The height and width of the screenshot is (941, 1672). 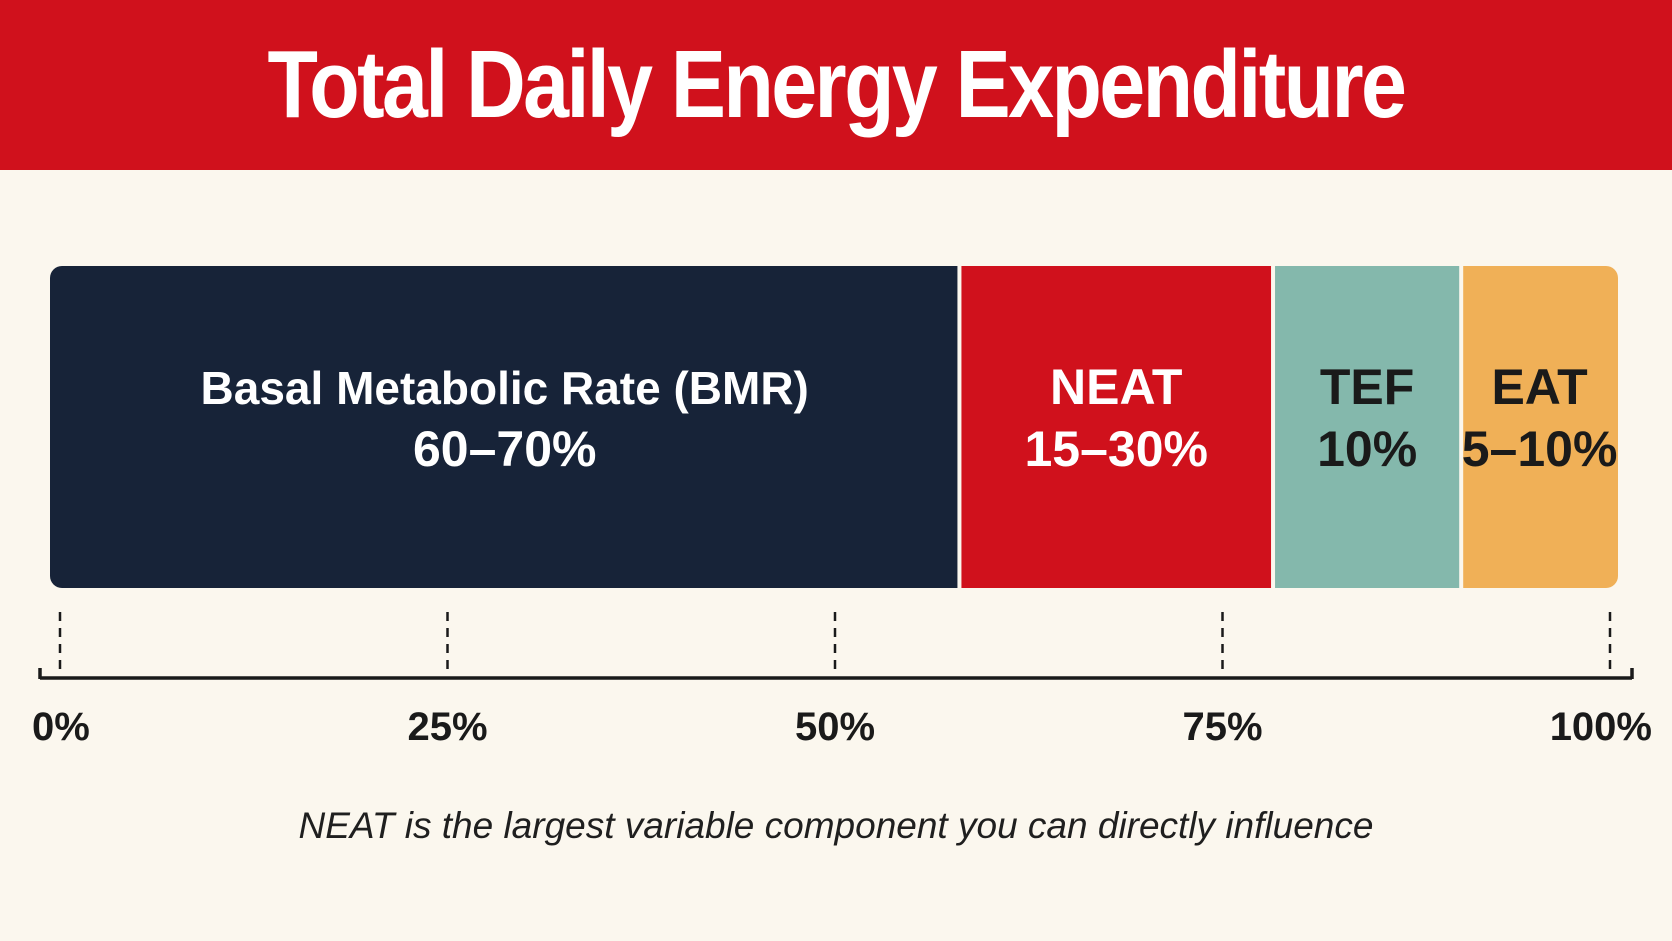 What do you see at coordinates (1539, 387) in the screenshot?
I see `segment-label: EAT` at bounding box center [1539, 387].